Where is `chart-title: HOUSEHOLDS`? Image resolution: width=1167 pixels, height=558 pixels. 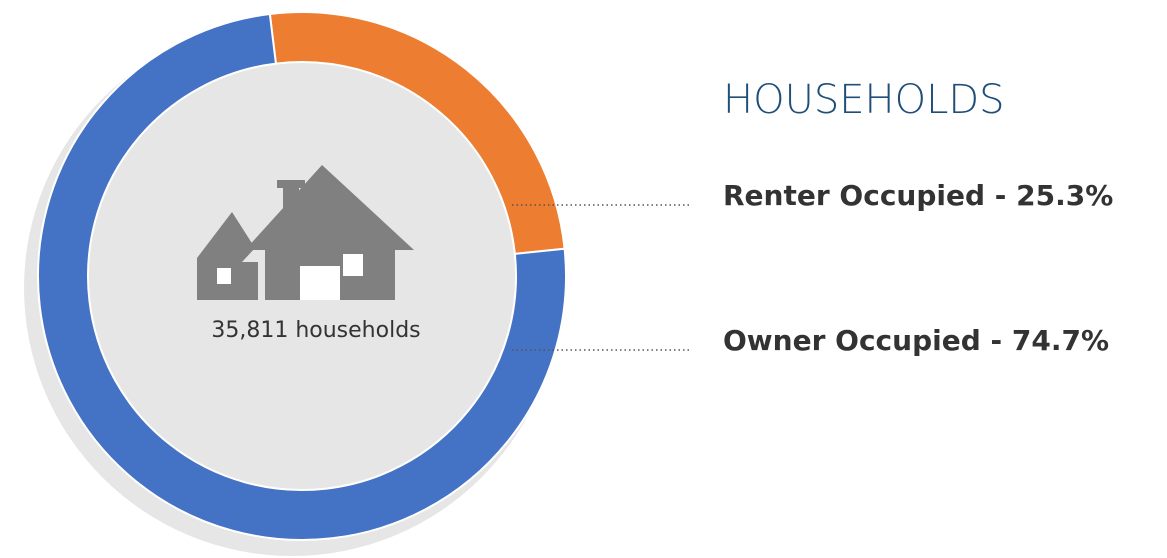
chart-title: HOUSEHOLDS is located at coordinates (864, 100).